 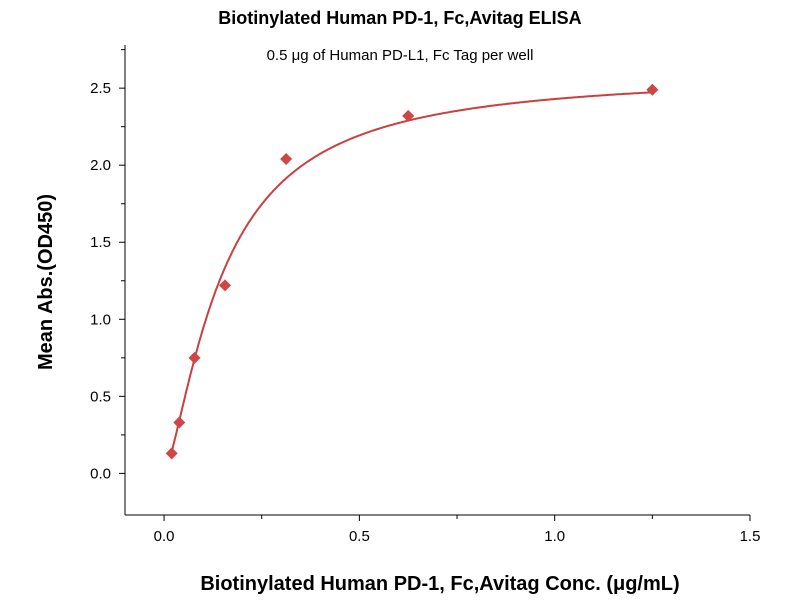 I want to click on y-tick-label: 2.5, so click(x=100, y=88).